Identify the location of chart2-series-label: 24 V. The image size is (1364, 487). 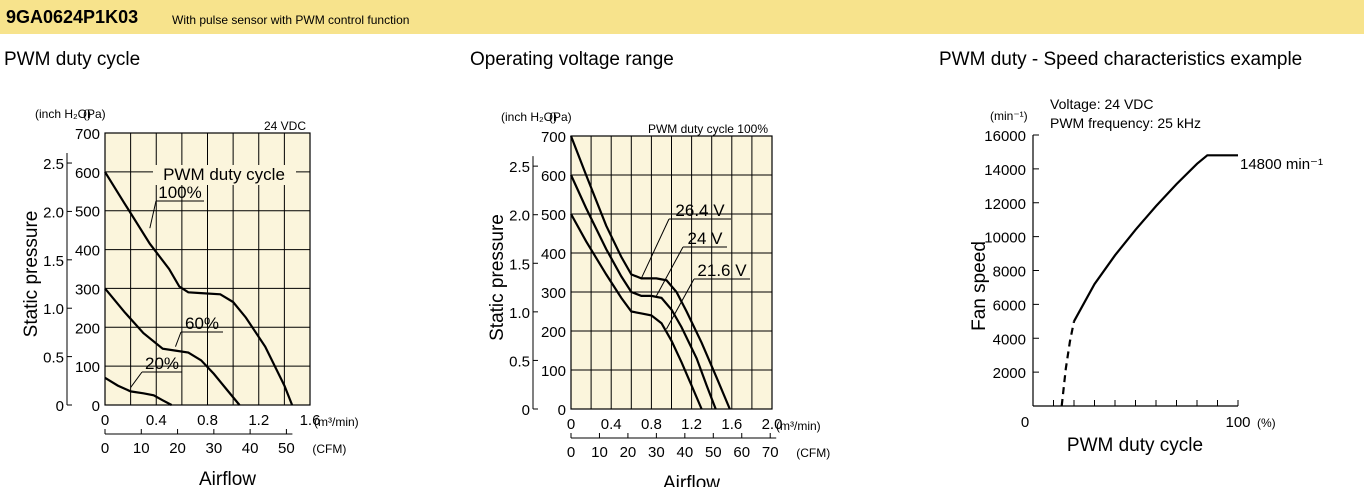
(706, 238).